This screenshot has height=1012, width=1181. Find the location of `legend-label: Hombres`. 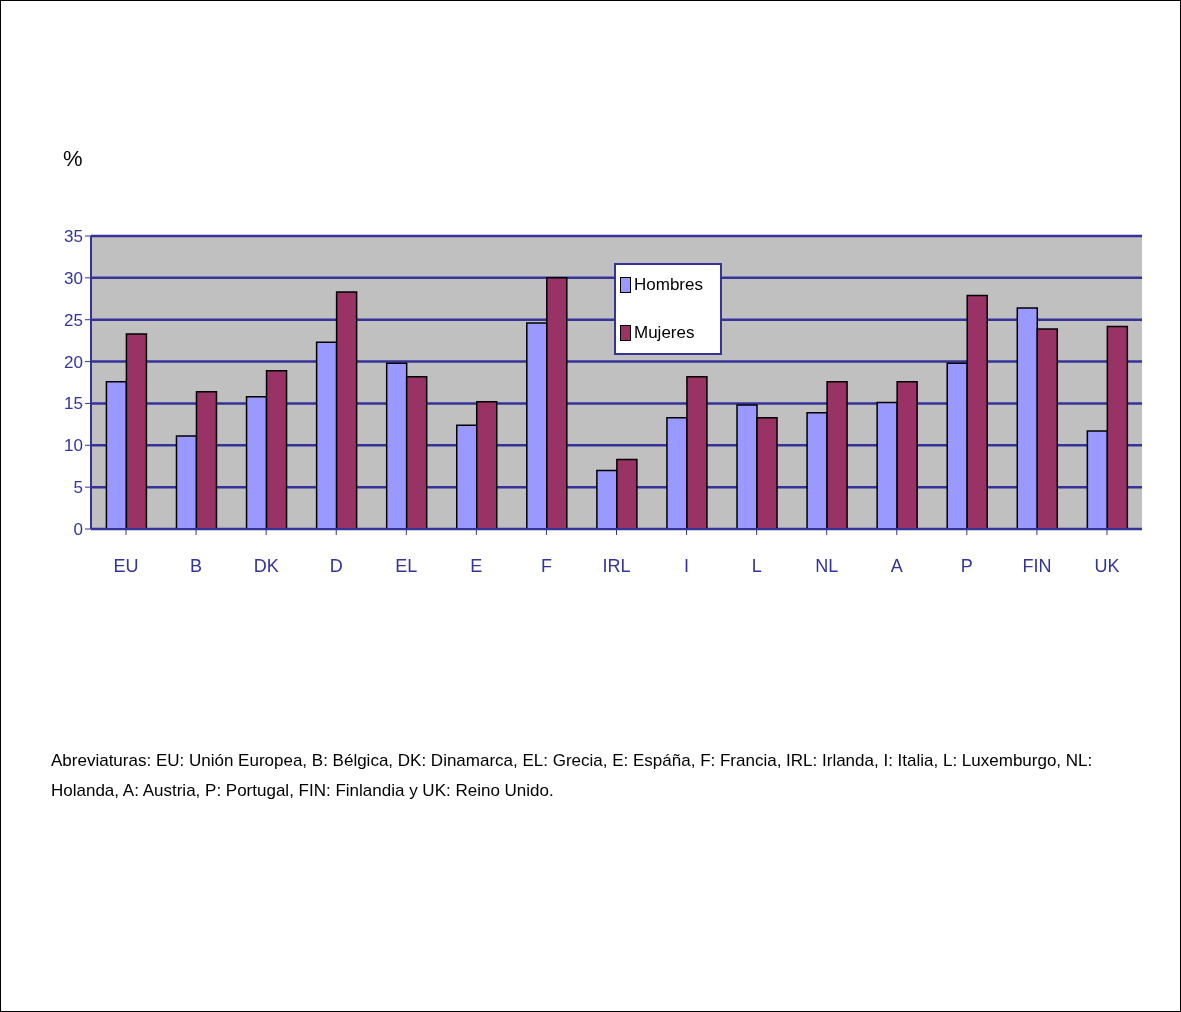

legend-label: Hombres is located at coordinates (668, 285).